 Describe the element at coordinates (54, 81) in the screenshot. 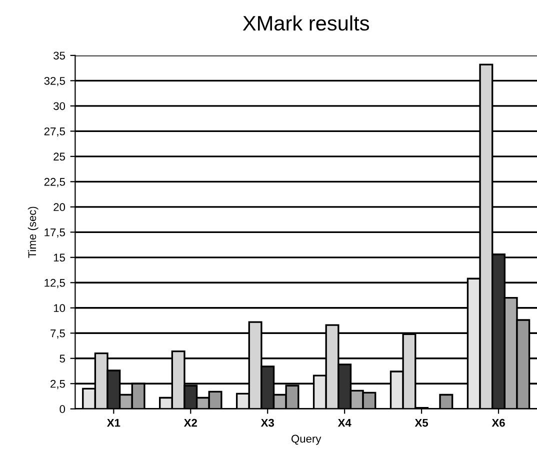

I see `y-tick-label: 32,5` at that location.